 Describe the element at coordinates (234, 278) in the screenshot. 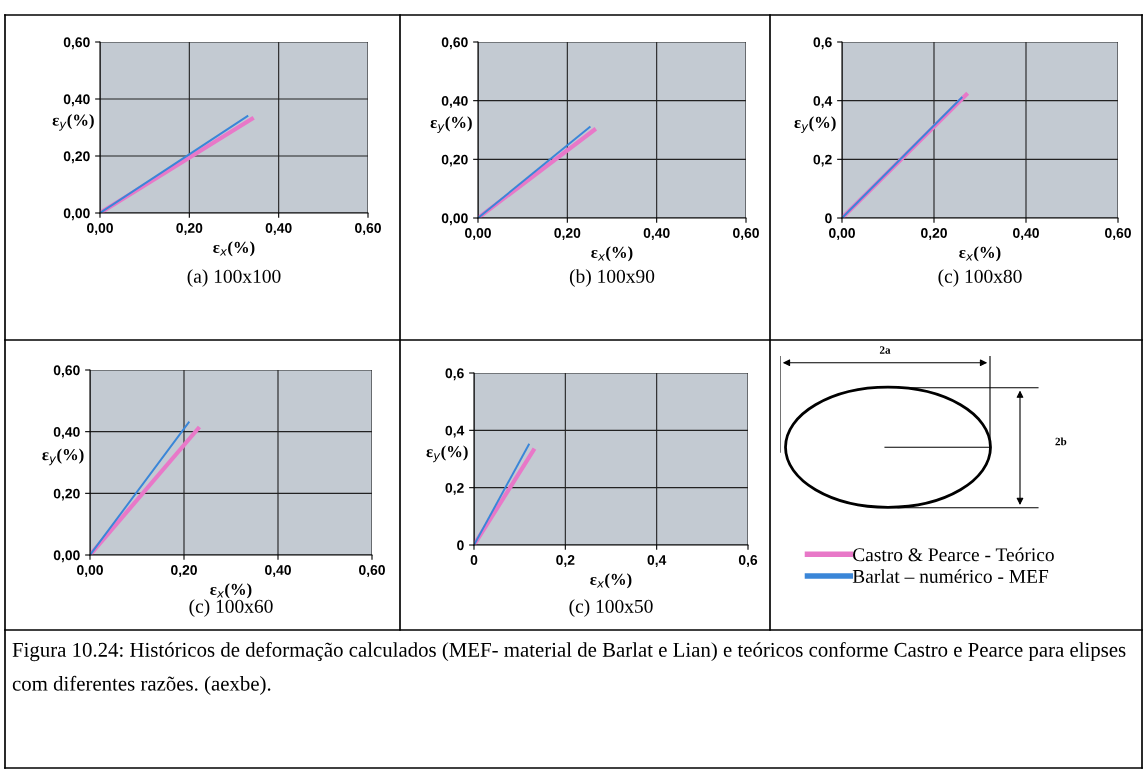

I see `text: (a) 100x100` at that location.